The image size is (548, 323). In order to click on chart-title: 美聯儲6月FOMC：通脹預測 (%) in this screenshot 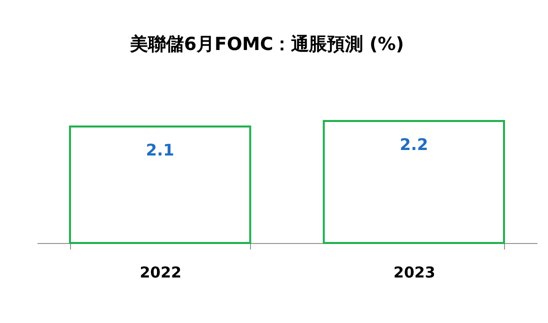, I will do `click(266, 44)`.